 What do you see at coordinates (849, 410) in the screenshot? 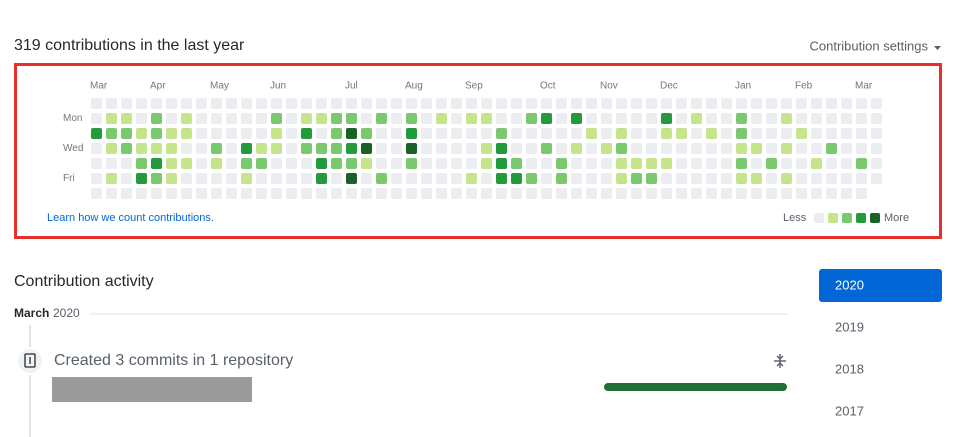
I see `year-button: 2017` at bounding box center [849, 410].